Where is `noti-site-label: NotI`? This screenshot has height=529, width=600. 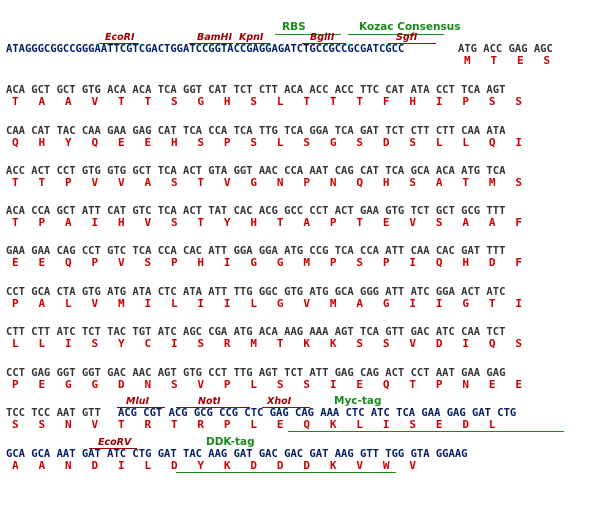
noti-site-label: NotI is located at coordinates (209, 401).